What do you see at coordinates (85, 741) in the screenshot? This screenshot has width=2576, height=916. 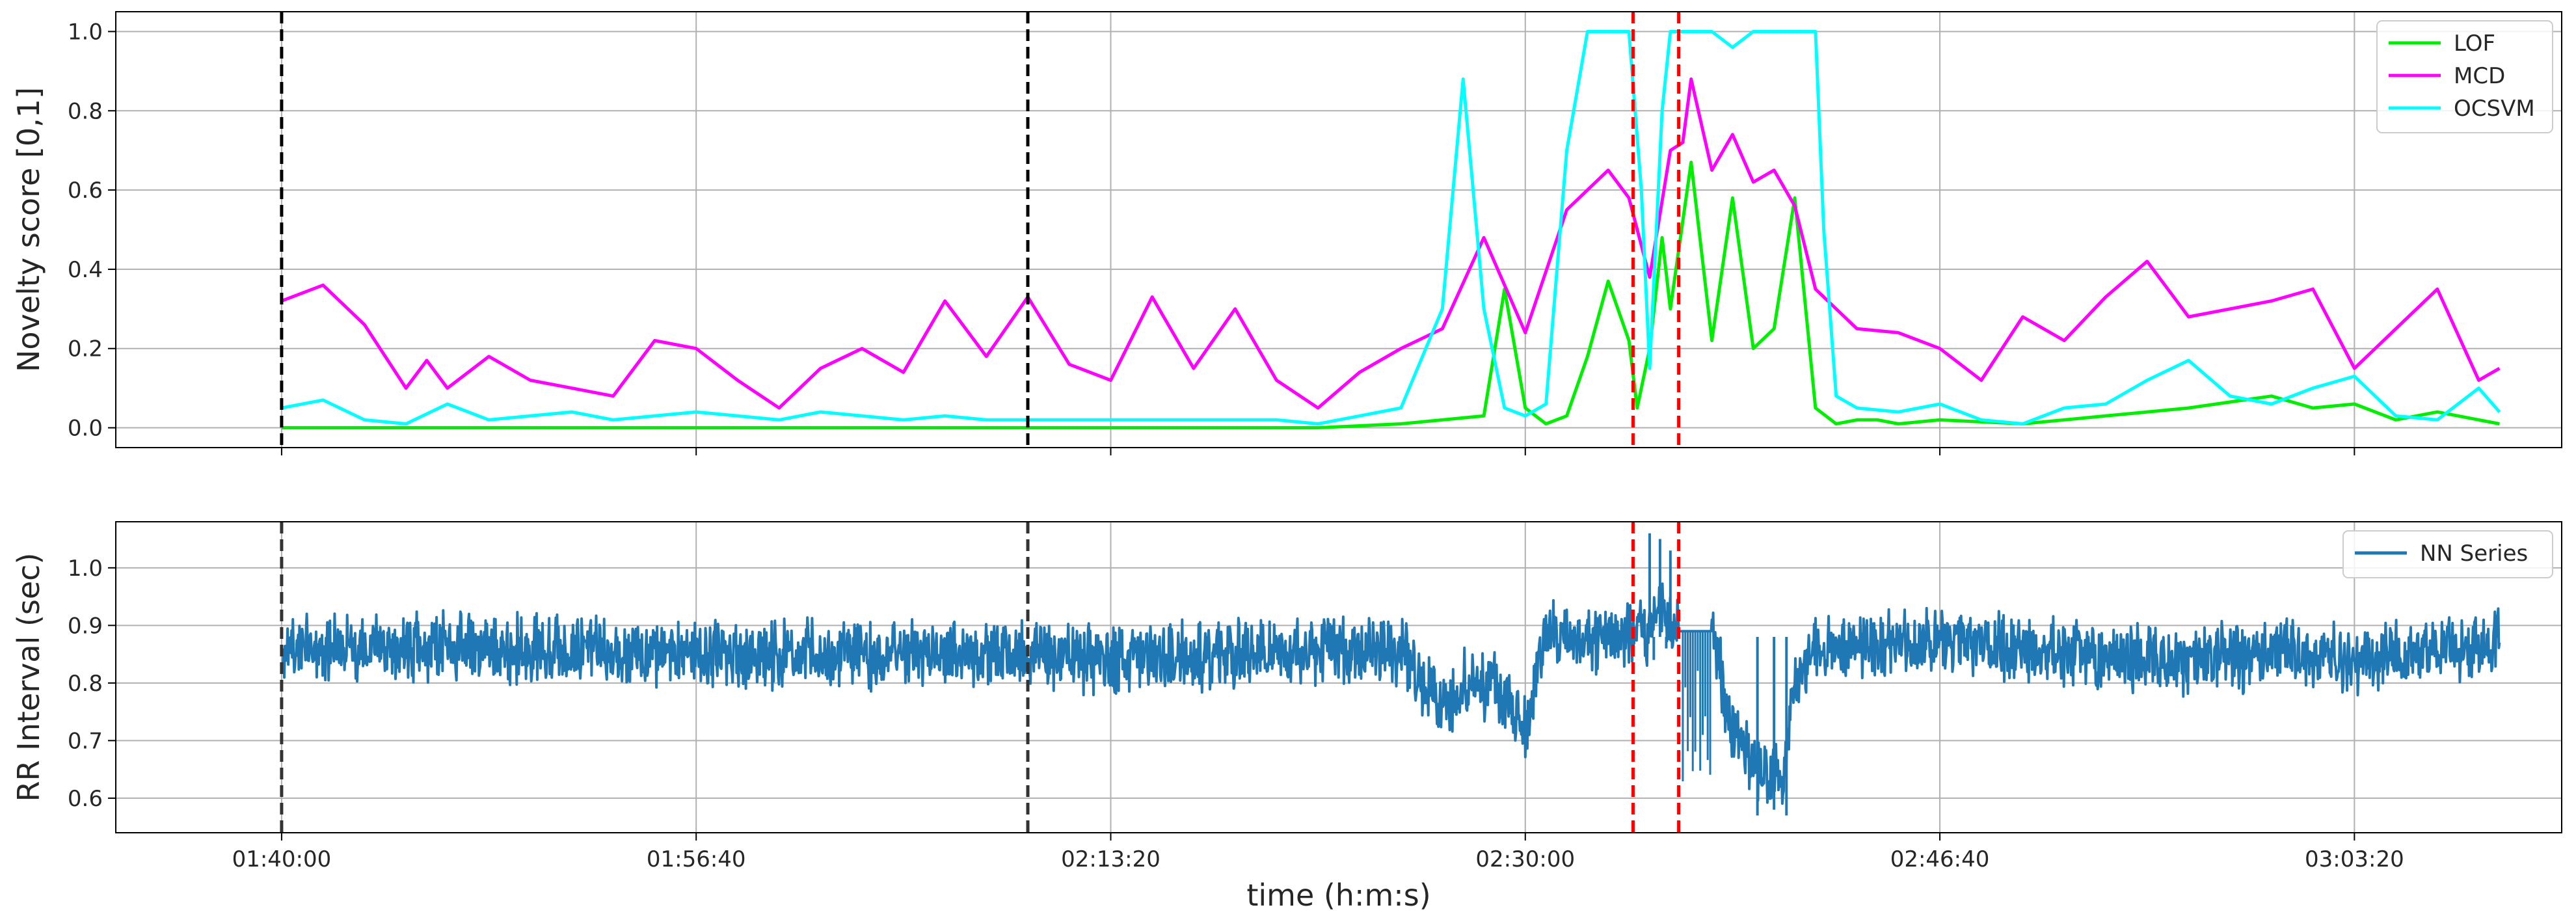 I see `y-tick-label: 0.7` at bounding box center [85, 741].